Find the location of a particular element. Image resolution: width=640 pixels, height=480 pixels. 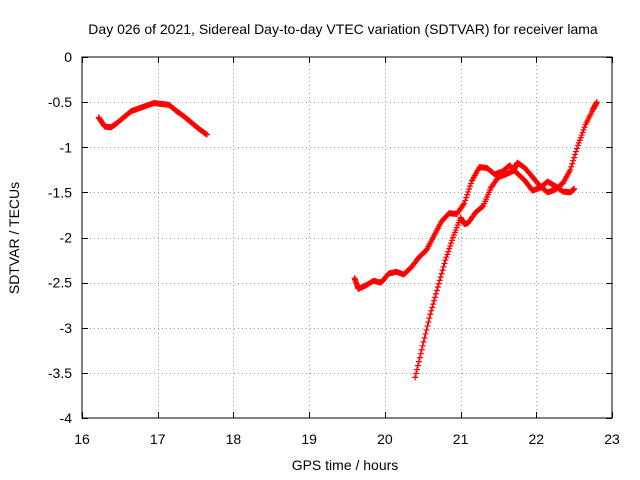

x-tick-label: 22 is located at coordinates (536, 439).